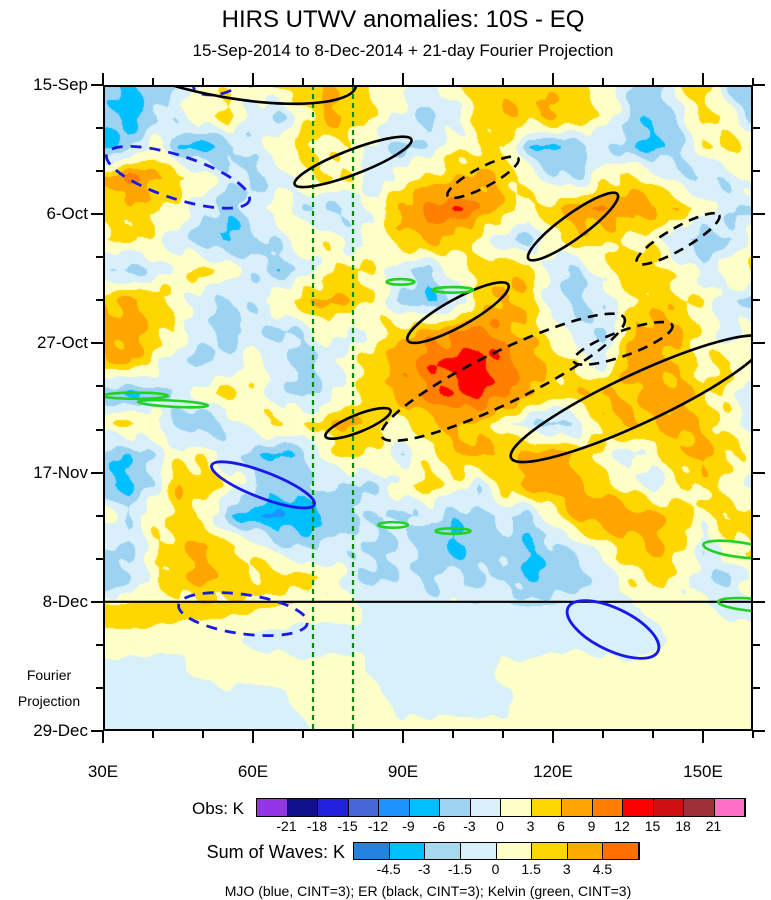 This screenshot has height=900, width=771. I want to click on colorbar-tick-label: 6, so click(561, 826).